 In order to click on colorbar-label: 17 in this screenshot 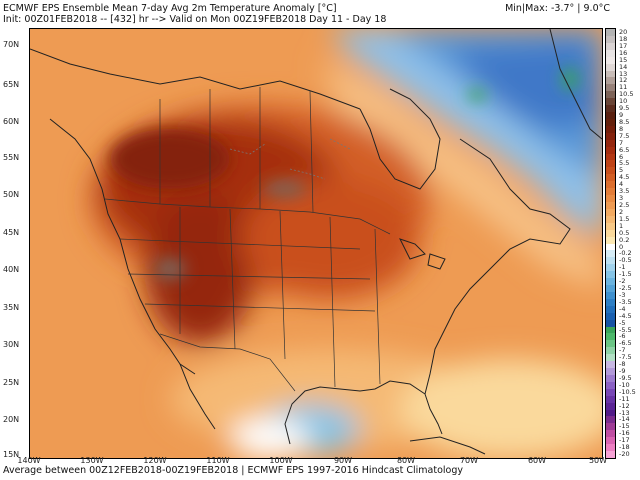, I will do `click(623, 45)`.